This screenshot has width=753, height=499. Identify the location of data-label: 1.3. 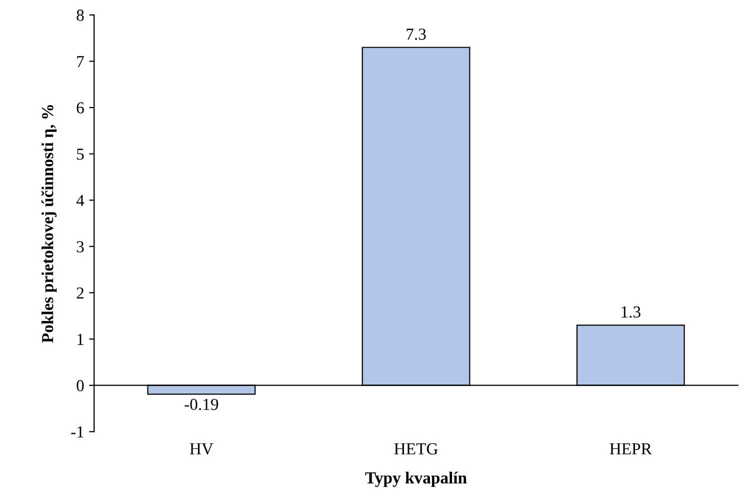
(631, 312).